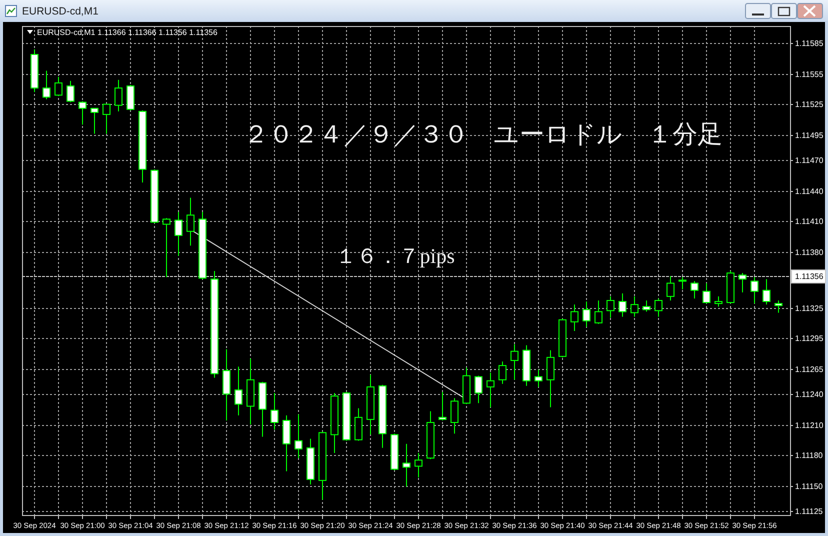 This screenshot has width=828, height=536. I want to click on y-tick-label: 1.11150, so click(809, 486).